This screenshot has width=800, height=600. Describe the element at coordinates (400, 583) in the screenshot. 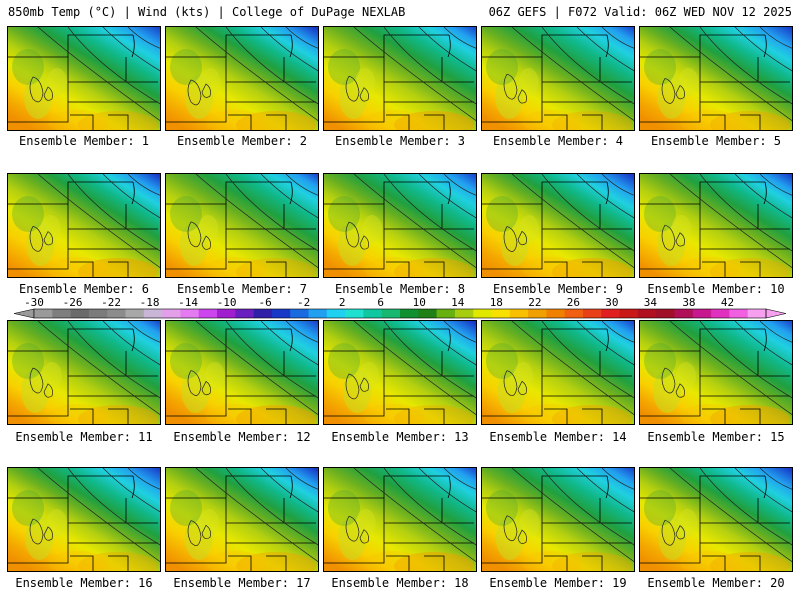

I see `ensemble-member-label: Ensemble Member: 18` at that location.